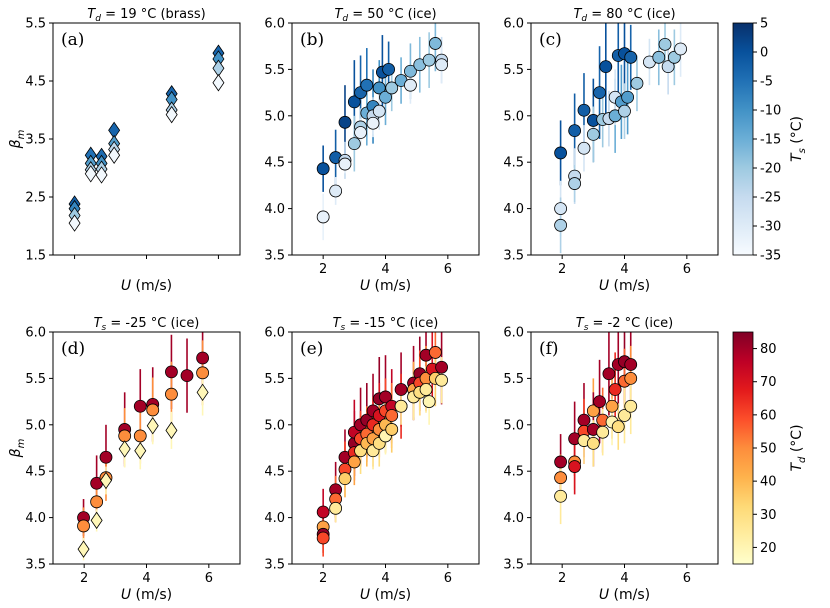 Image resolution: width=830 pixels, height=608 pixels. Describe the element at coordinates (35, 518) in the screenshot. I see `y-tick-label: 4.0` at that location.